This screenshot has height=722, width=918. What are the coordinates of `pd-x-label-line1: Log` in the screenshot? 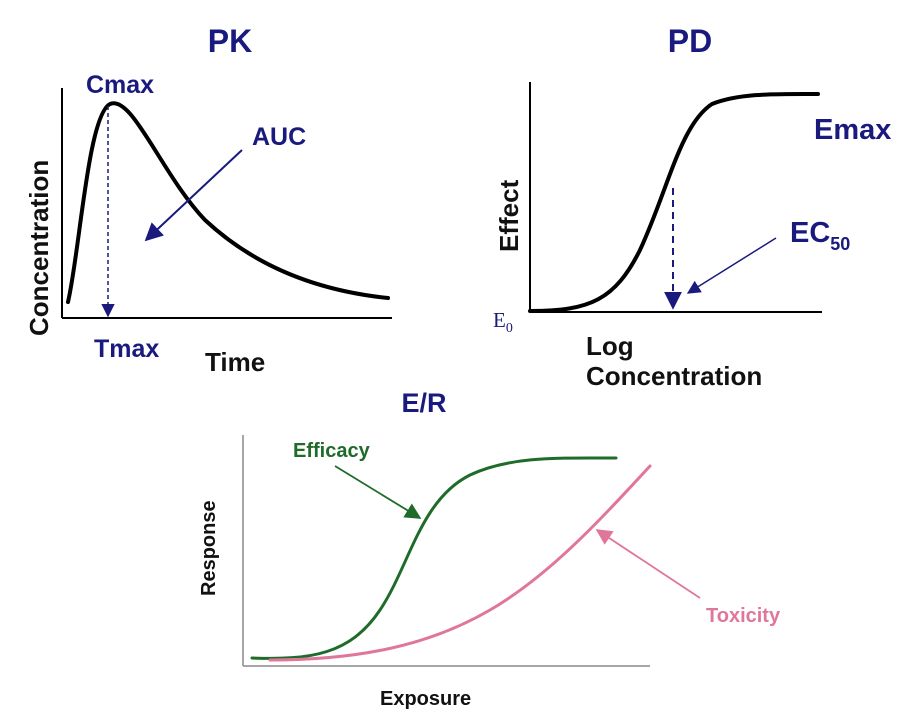 It's located at (610, 346).